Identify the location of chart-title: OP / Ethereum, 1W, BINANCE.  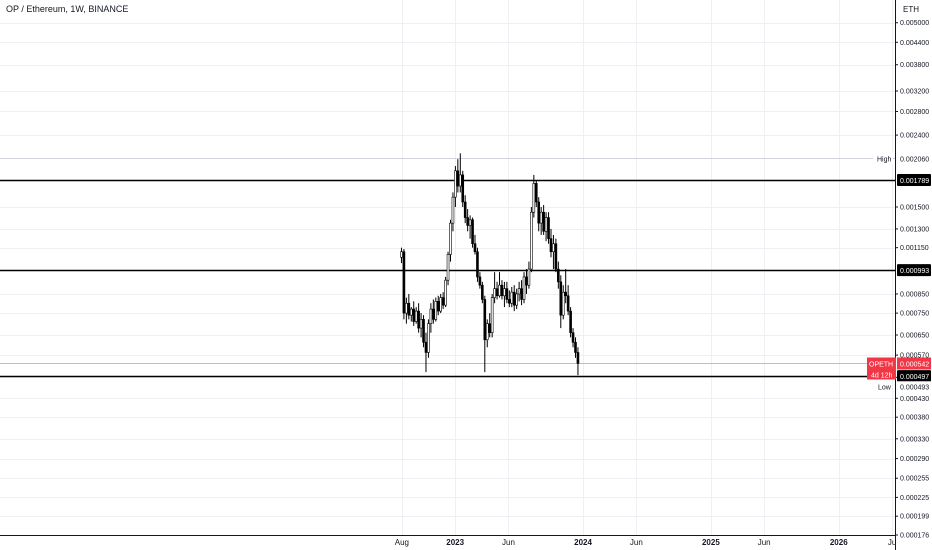
(67, 9).